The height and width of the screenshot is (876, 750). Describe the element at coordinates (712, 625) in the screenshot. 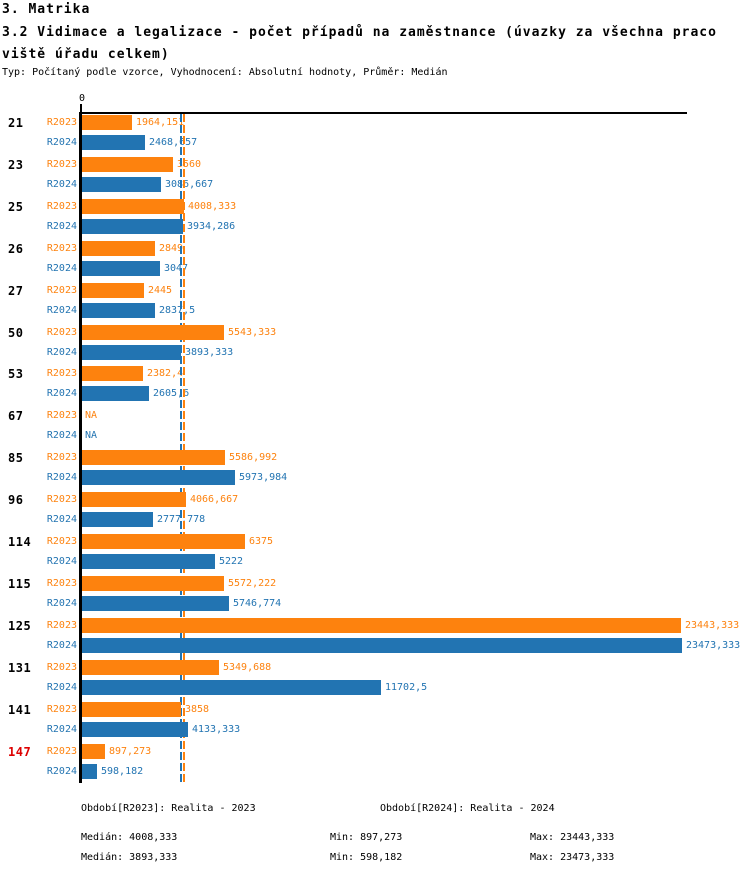

I see `value-label-r2023: 23443,333` at that location.